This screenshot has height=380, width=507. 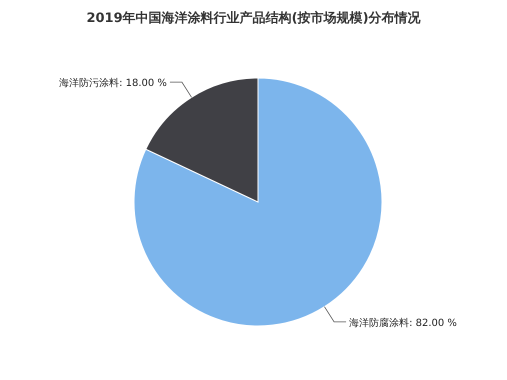 What do you see at coordinates (254, 18) in the screenshot?
I see `chart-title: 2019年中国海洋涂料行业产品结构(按市场规模)分布情况` at bounding box center [254, 18].